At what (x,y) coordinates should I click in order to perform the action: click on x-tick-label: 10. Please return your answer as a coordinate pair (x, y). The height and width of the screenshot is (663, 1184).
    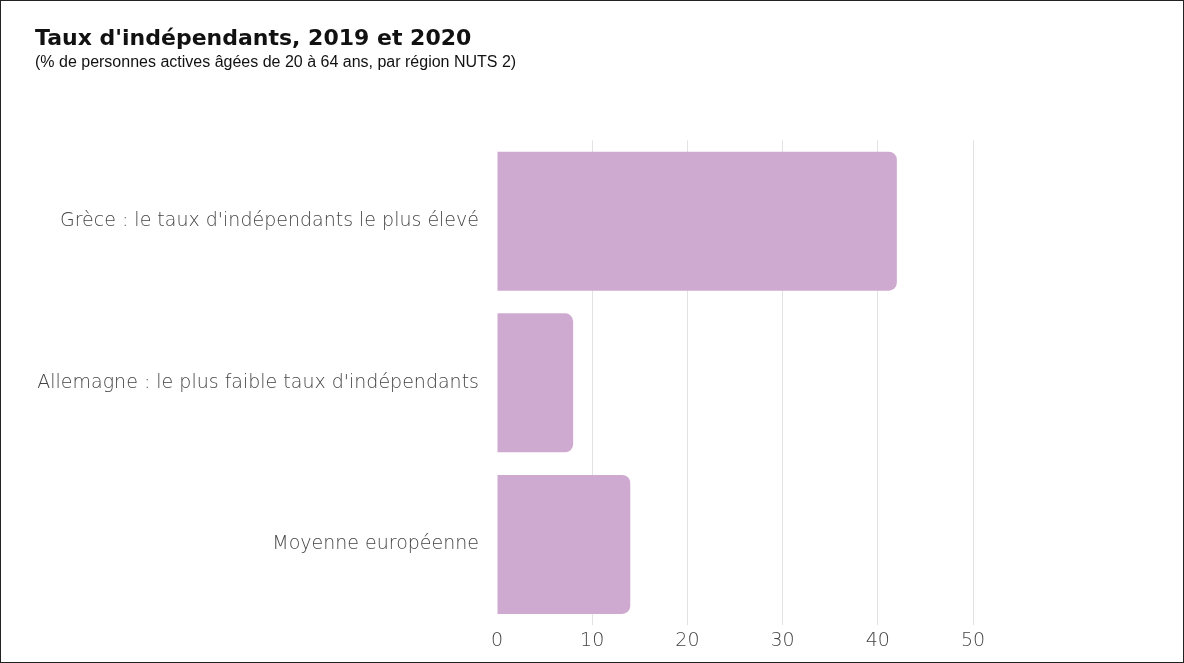
    Looking at the image, I should click on (592, 638).